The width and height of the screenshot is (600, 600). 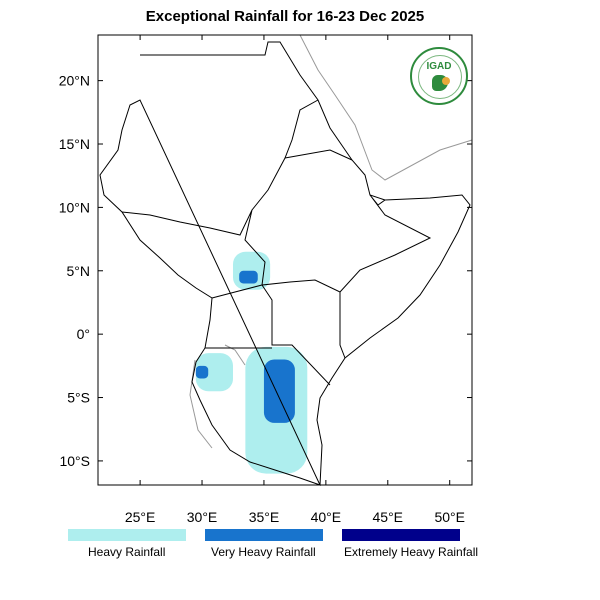 What do you see at coordinates (140, 517) in the screenshot?
I see `x-tick-label: 25°E` at bounding box center [140, 517].